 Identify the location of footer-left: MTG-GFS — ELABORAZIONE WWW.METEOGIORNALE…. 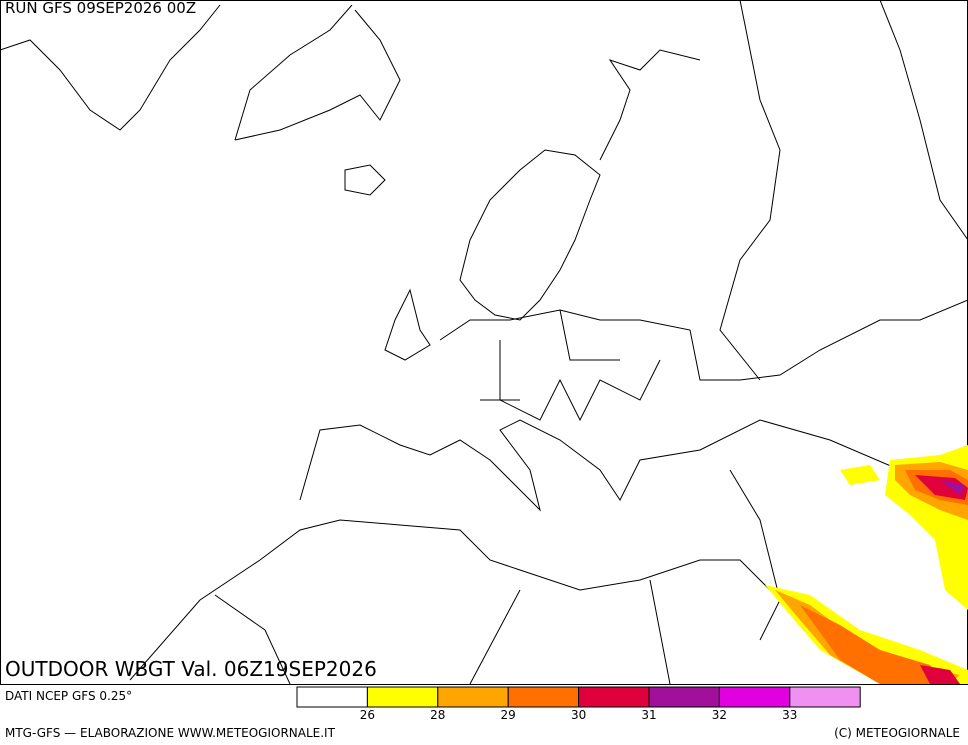
(170, 733).